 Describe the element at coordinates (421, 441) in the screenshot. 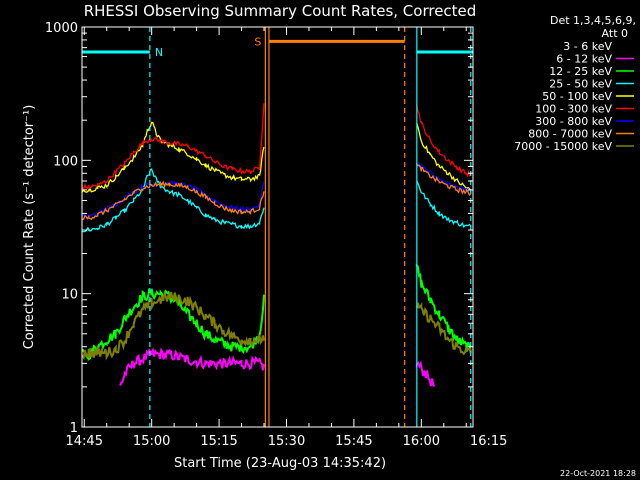

I see `x-tick-label-6: 16:00` at that location.